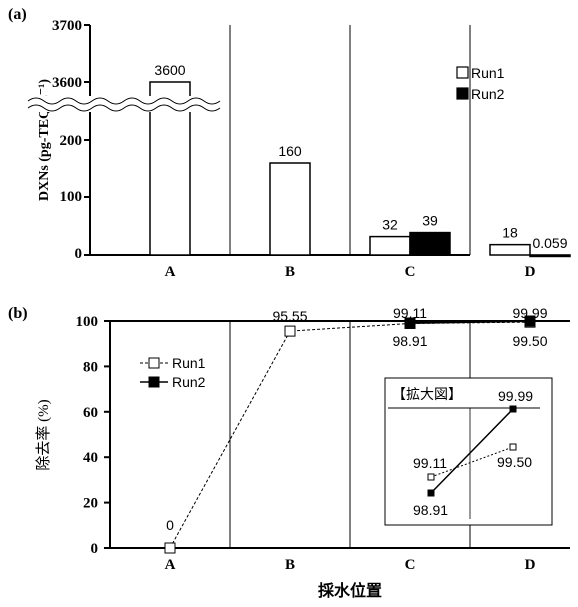 The width and height of the screenshot is (578, 607). Describe the element at coordinates (90, 413) in the screenshot. I see `ytick-label: 60` at that location.